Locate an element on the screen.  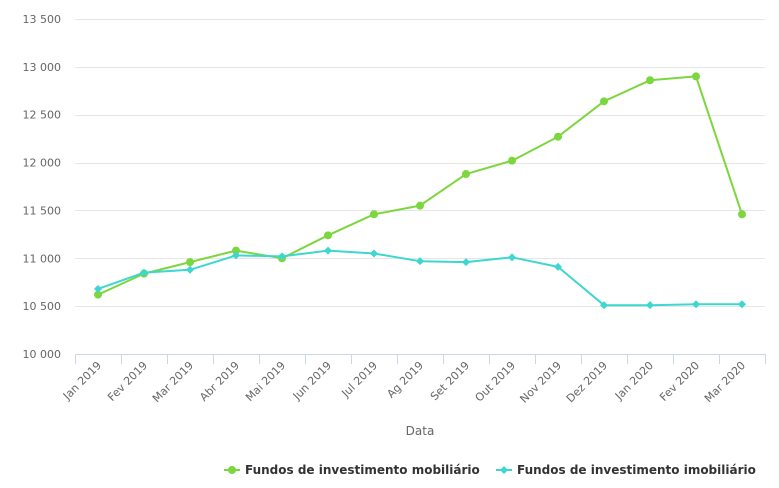
x-tick-label: Jun 2019 is located at coordinates (312, 381).